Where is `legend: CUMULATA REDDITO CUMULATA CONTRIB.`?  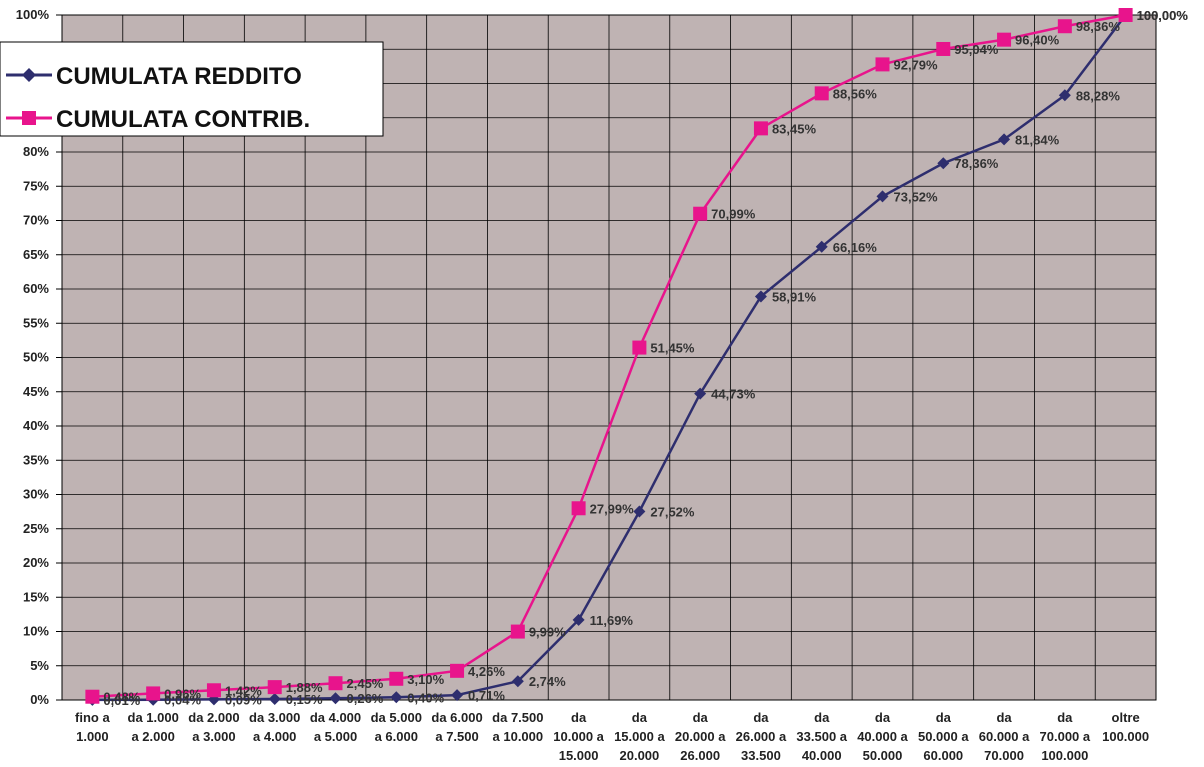 legend: CUMULATA REDDITO CUMULATA CONTRIB. is located at coordinates (192, 89).